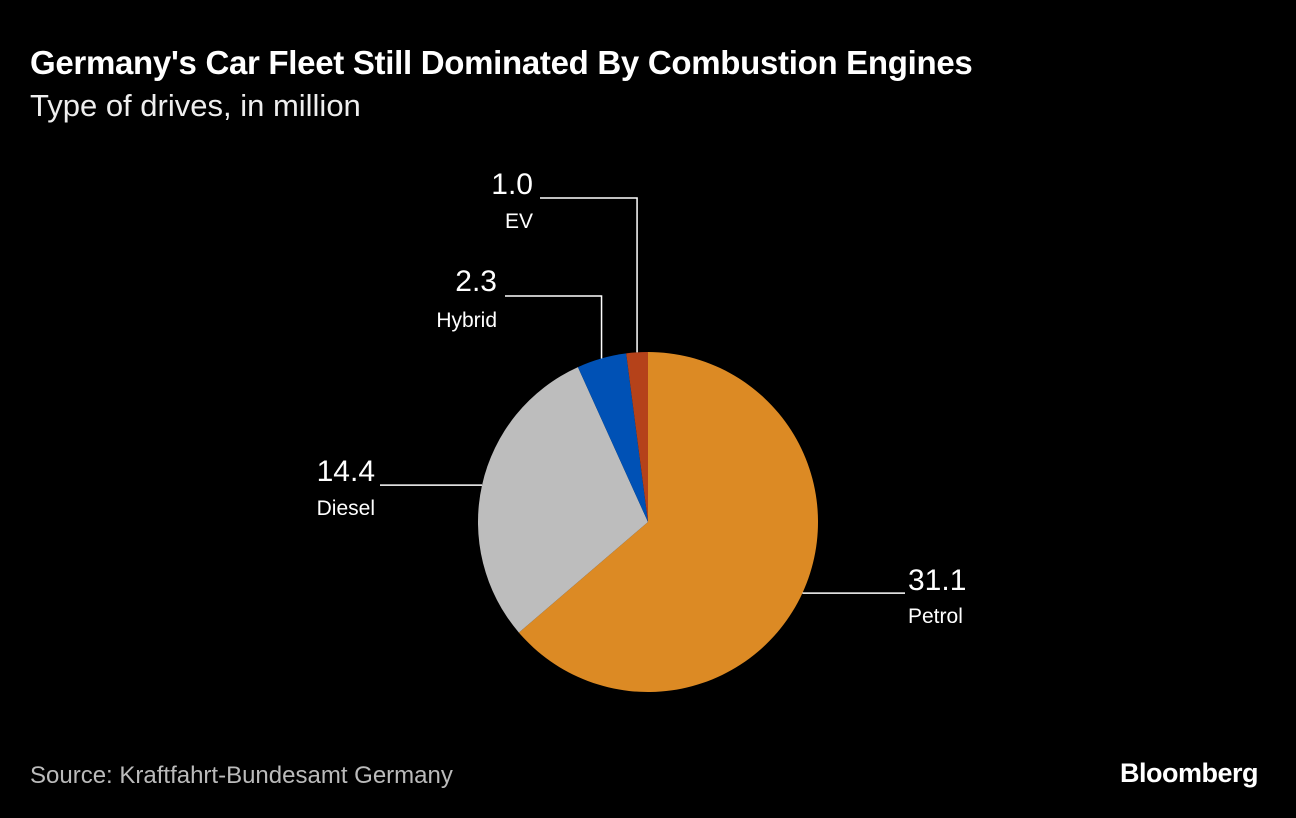 This screenshot has height=818, width=1296. What do you see at coordinates (346, 471) in the screenshot?
I see `value-label-diesel: 14.4` at bounding box center [346, 471].